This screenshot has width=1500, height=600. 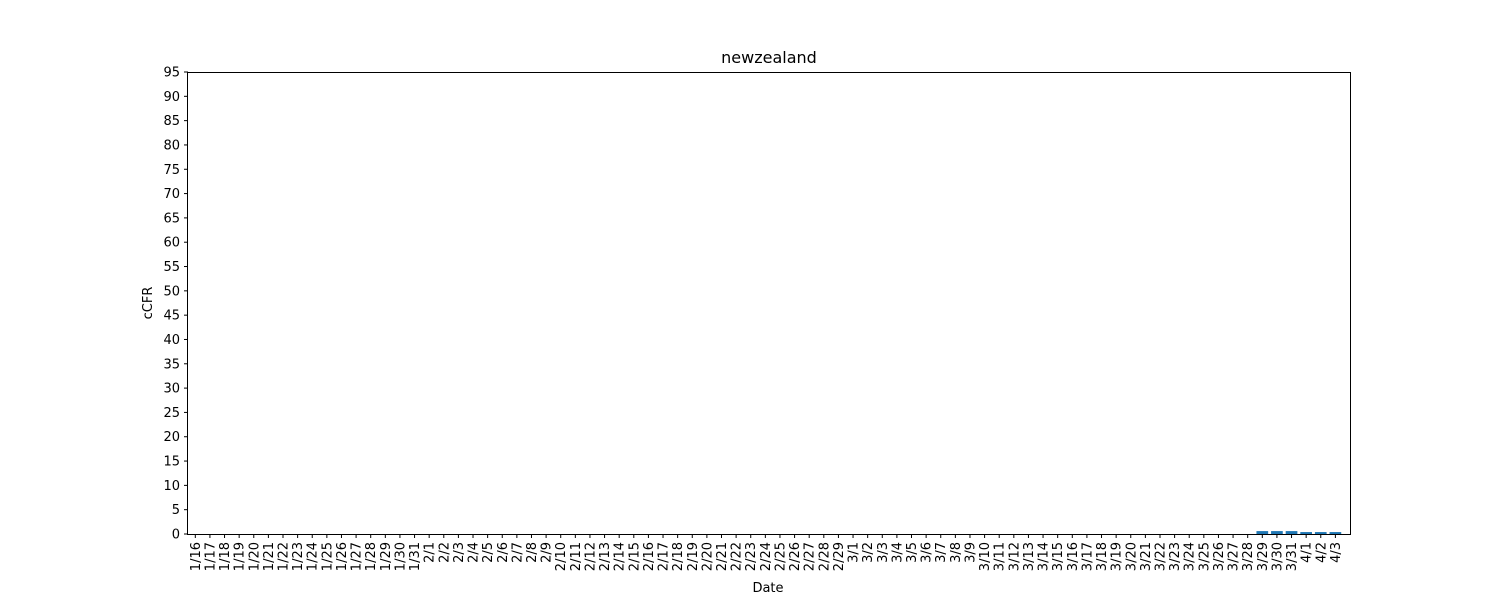 What do you see at coordinates (171, 145) in the screenshot?
I see `y-tick-label: 80` at bounding box center [171, 145].